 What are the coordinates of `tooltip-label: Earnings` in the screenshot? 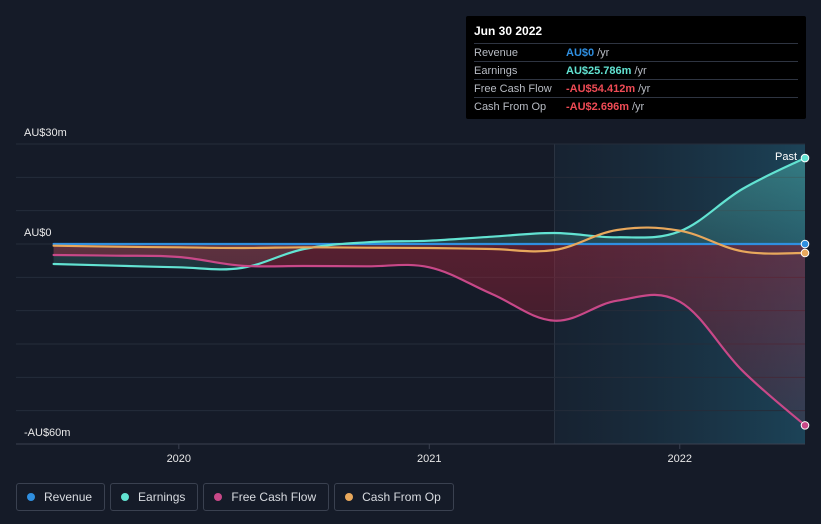 It's located at (496, 70).